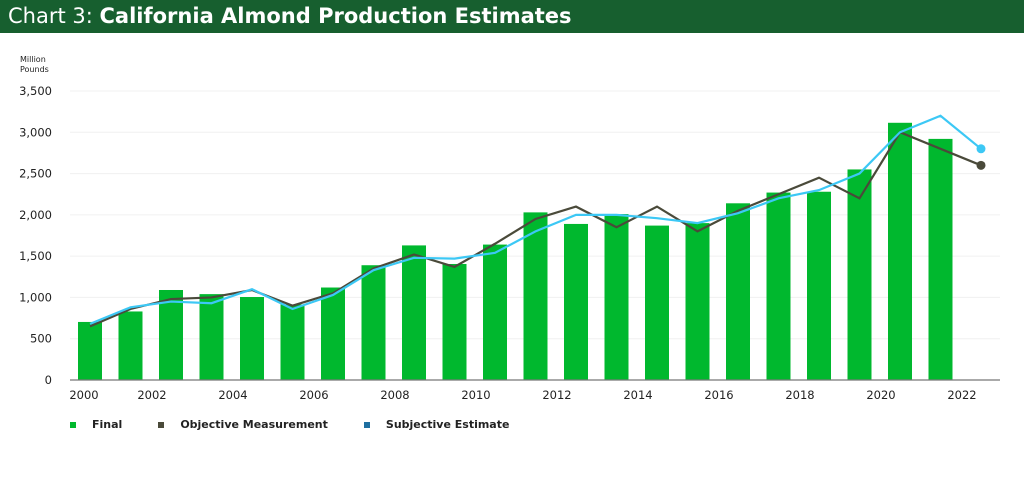 Image resolution: width=1024 pixels, height=482 pixels. Describe the element at coordinates (232, 395) in the screenshot. I see `x-tick-label: 2004` at that location.